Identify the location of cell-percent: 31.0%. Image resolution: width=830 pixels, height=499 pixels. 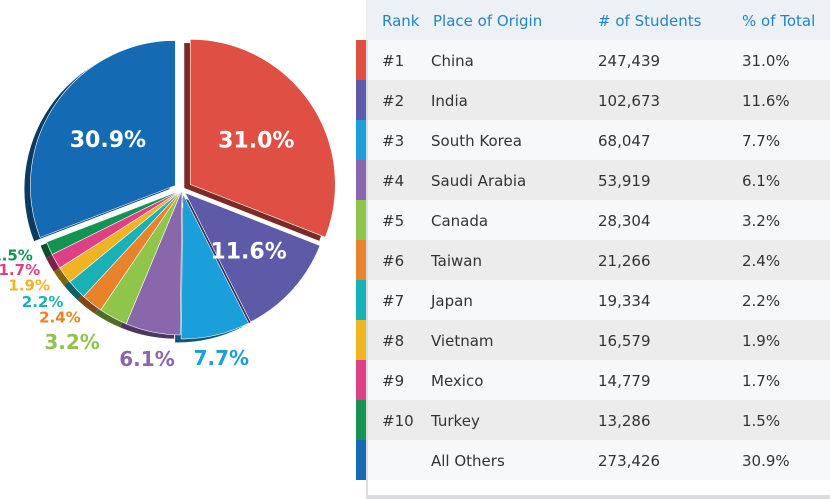
(766, 61).